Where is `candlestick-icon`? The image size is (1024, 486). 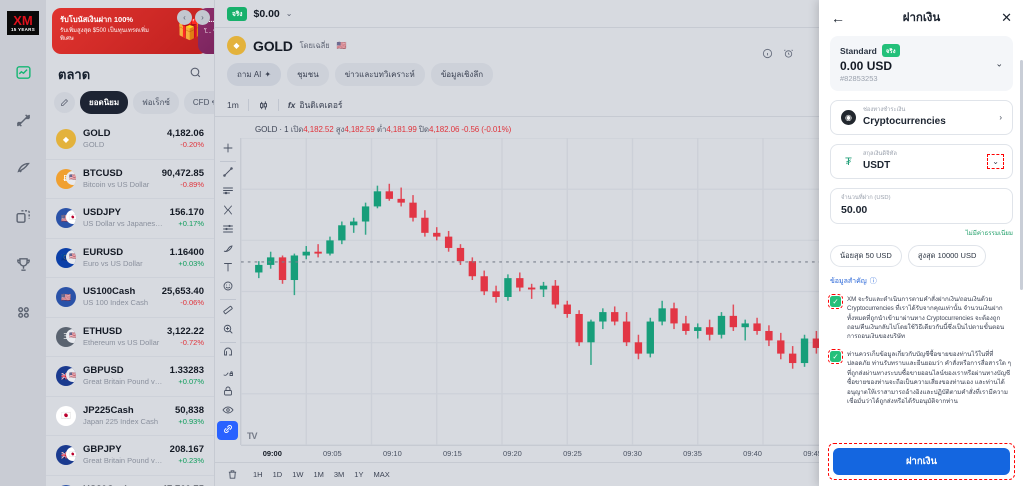 candlestick-icon is located at coordinates (263, 105).